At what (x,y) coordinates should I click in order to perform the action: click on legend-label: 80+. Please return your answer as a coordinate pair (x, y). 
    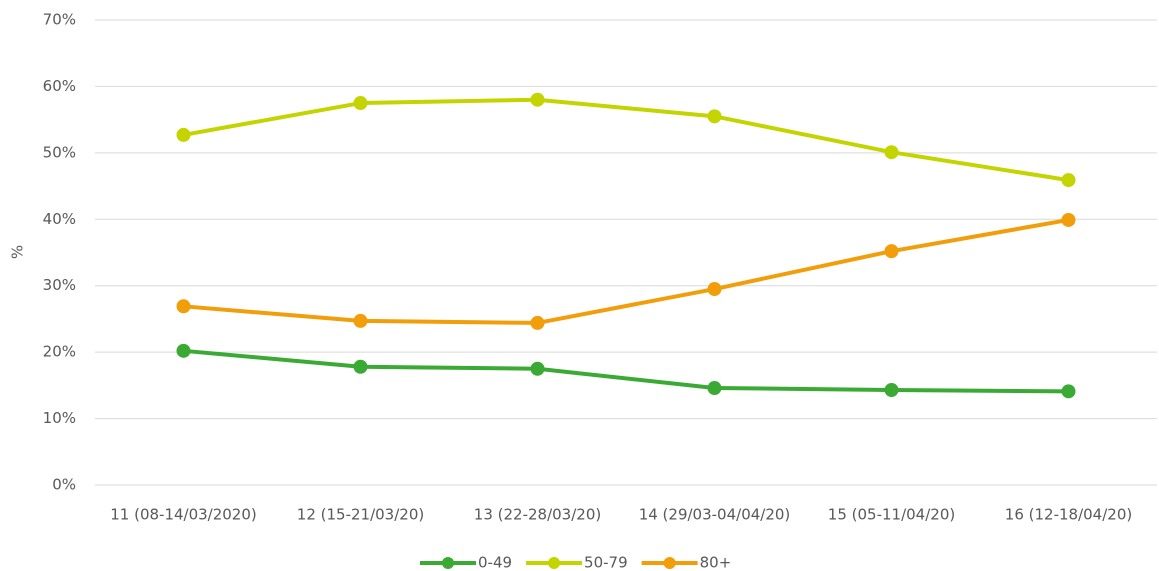
    Looking at the image, I should click on (716, 562).